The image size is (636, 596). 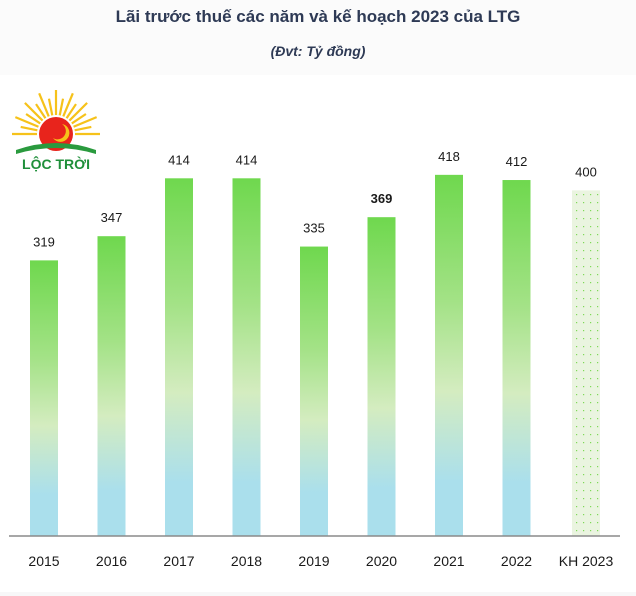 I want to click on hill-icon, so click(x=56, y=148).